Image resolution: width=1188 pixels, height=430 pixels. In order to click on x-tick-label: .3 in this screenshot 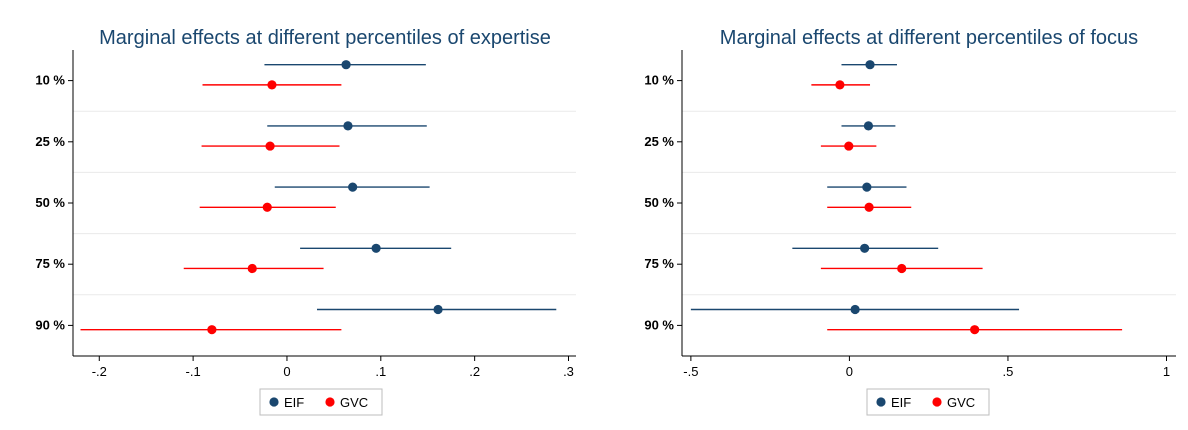, I will do `click(568, 371)`.